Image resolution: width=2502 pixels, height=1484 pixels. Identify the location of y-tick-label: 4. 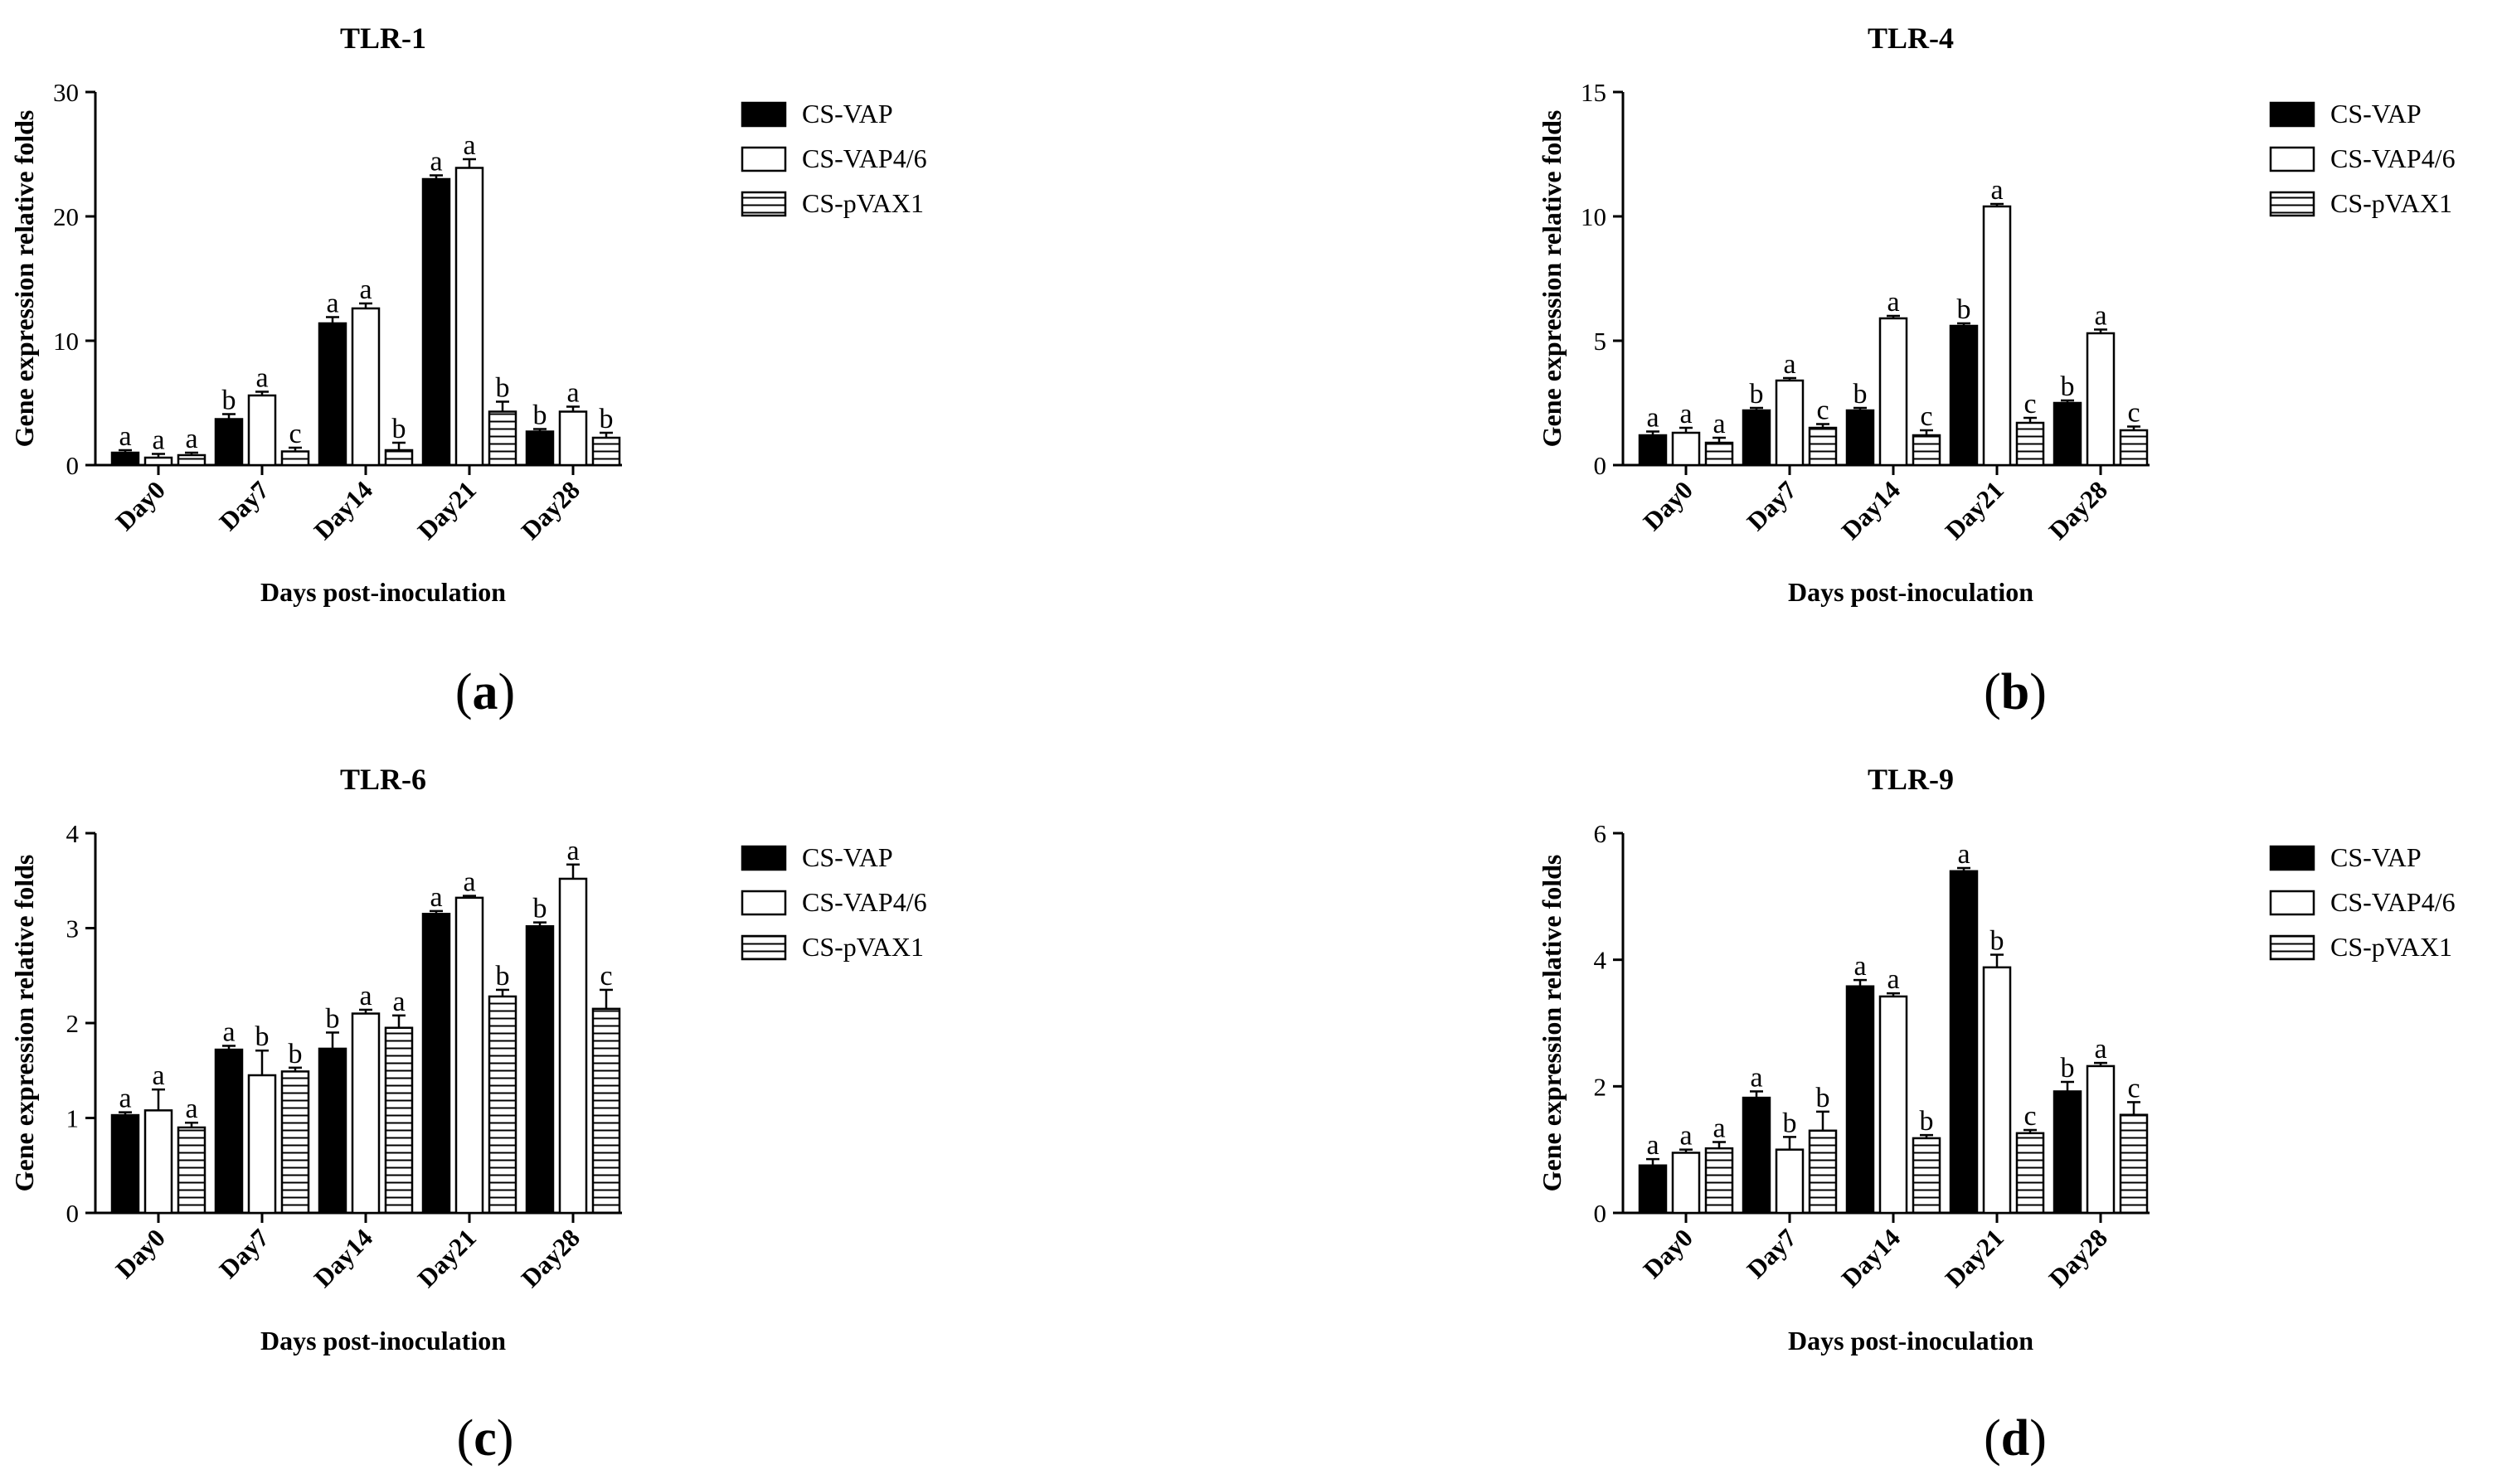
(1600, 961).